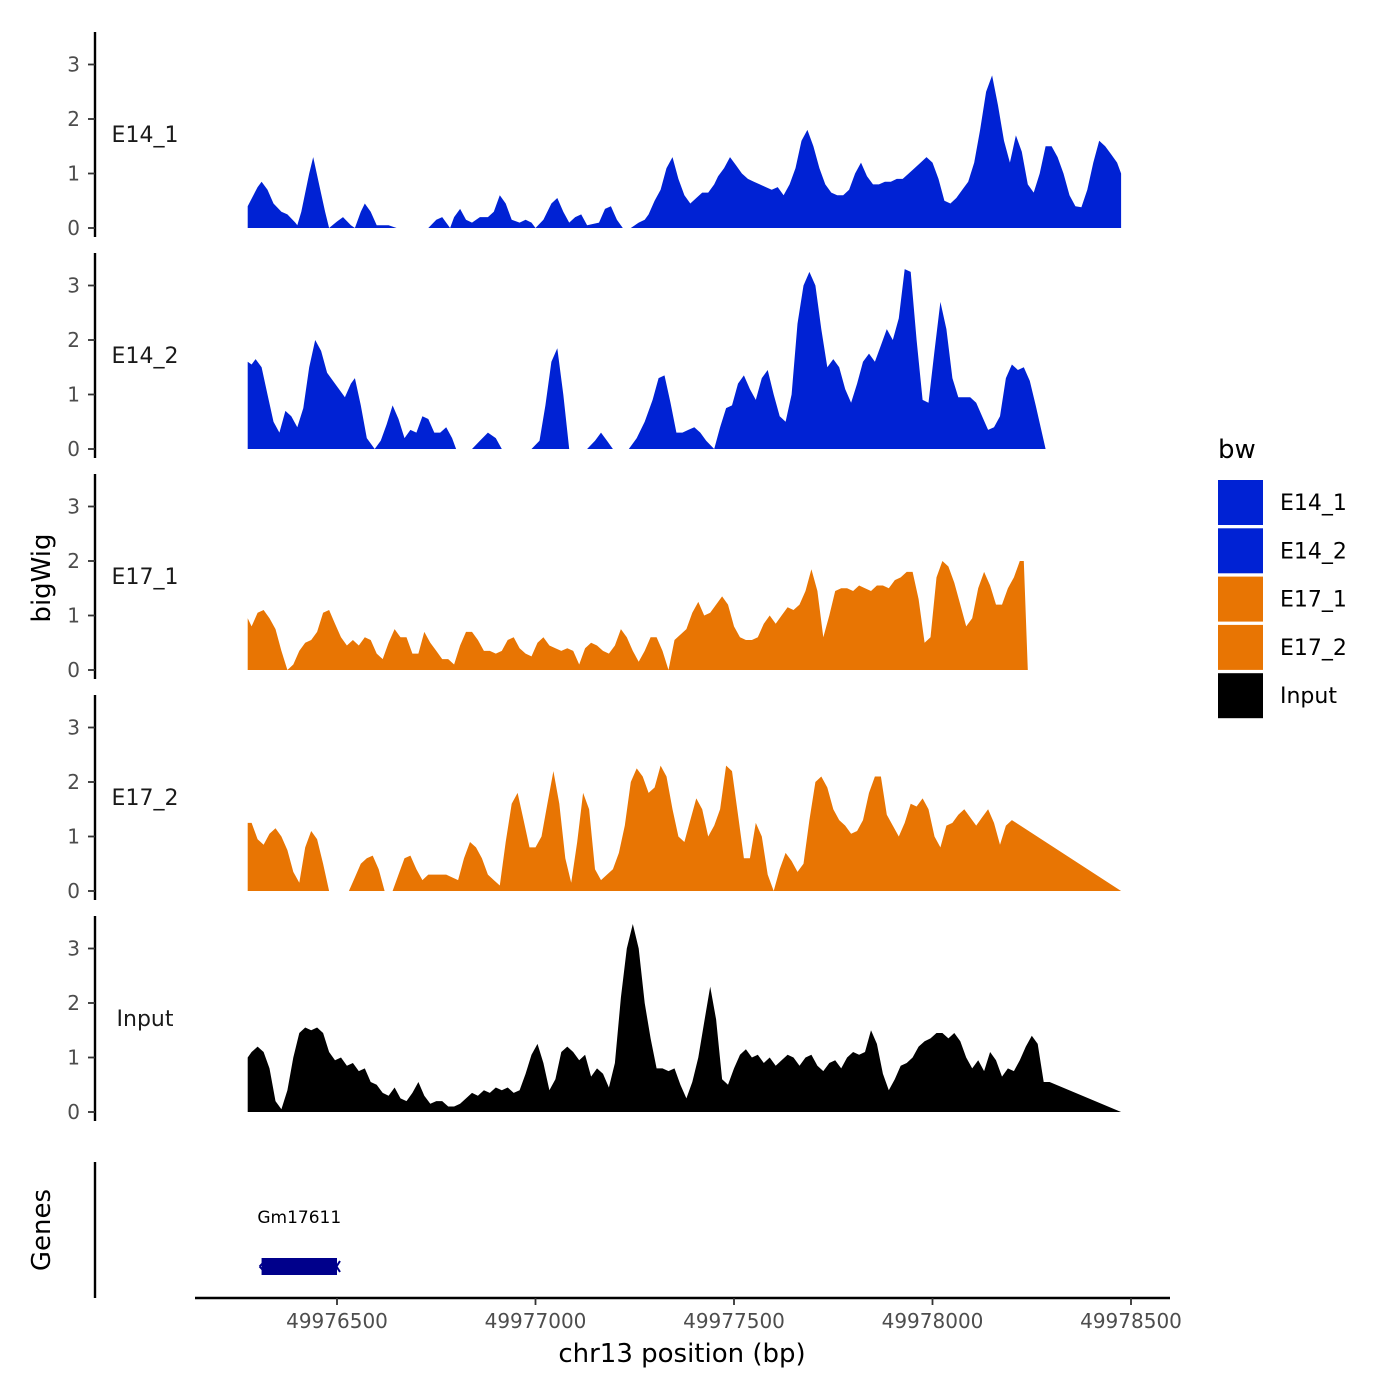  I want to click on x-axis-title: chr13 position (bp), so click(681, 1354).